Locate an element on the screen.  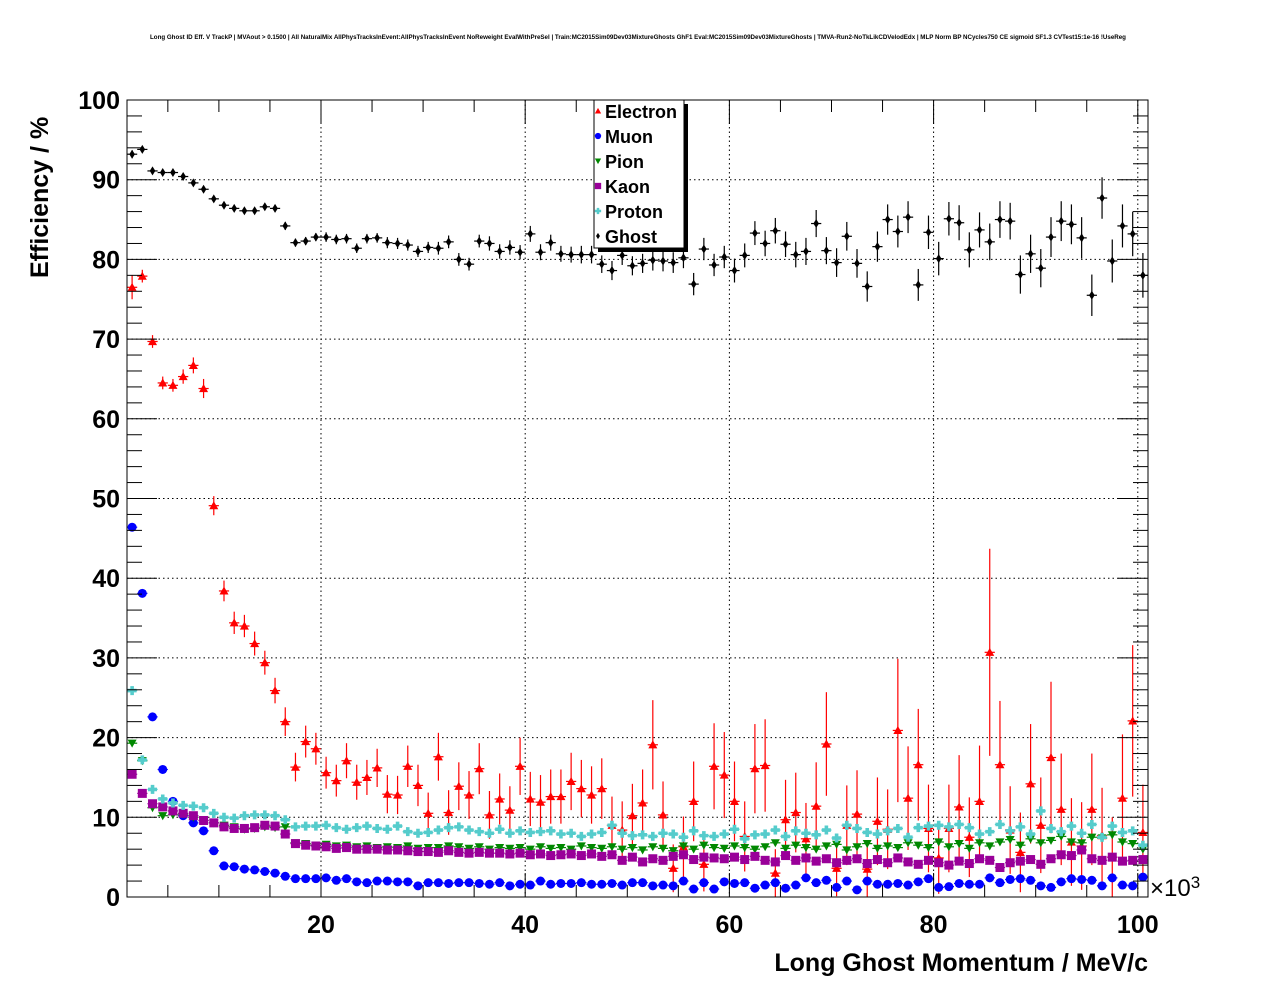
x-multiplier-exp: 3 is located at coordinates (1195, 882).